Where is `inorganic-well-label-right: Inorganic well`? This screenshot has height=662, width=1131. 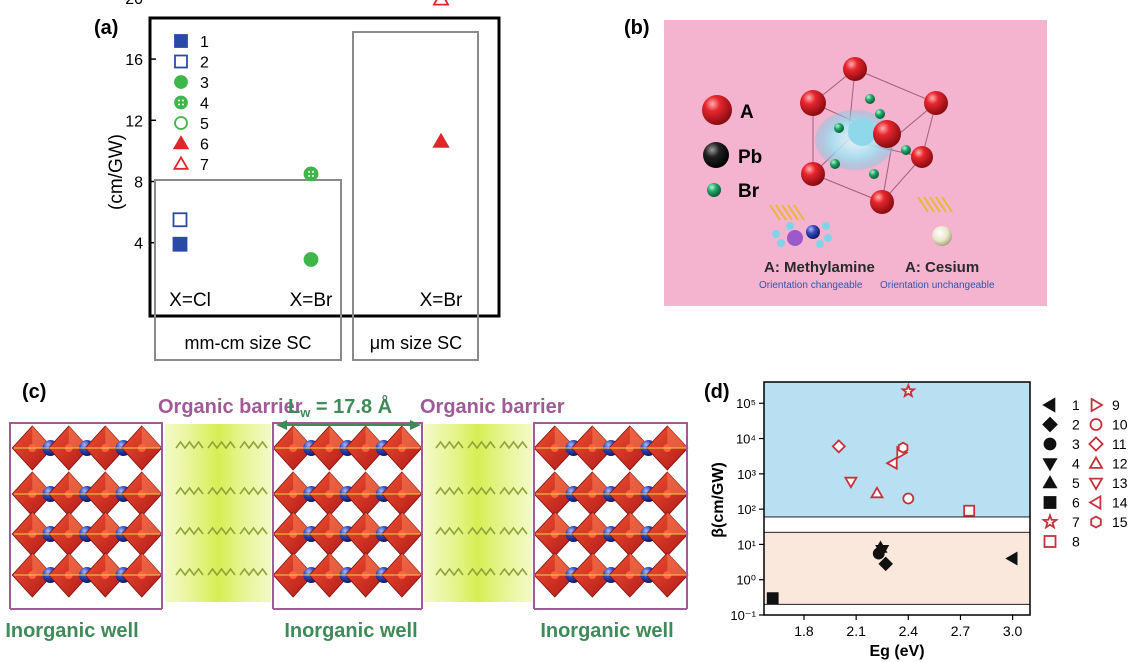 inorganic-well-label-right: Inorganic well is located at coordinates (606, 631).